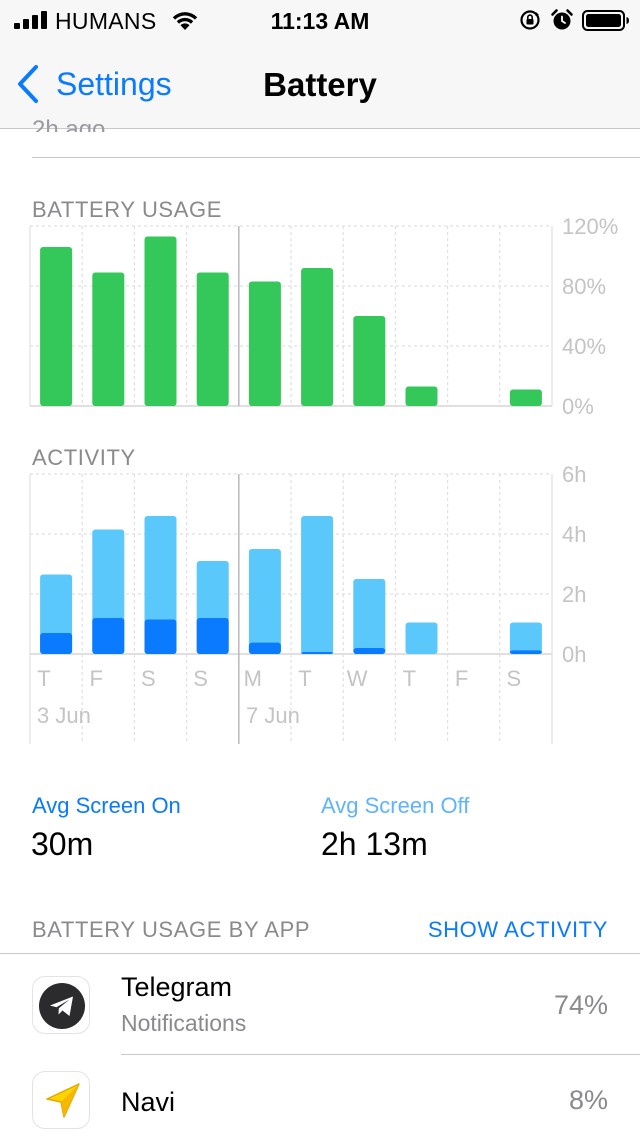  I want to click on back-button: Settings, so click(94, 84).